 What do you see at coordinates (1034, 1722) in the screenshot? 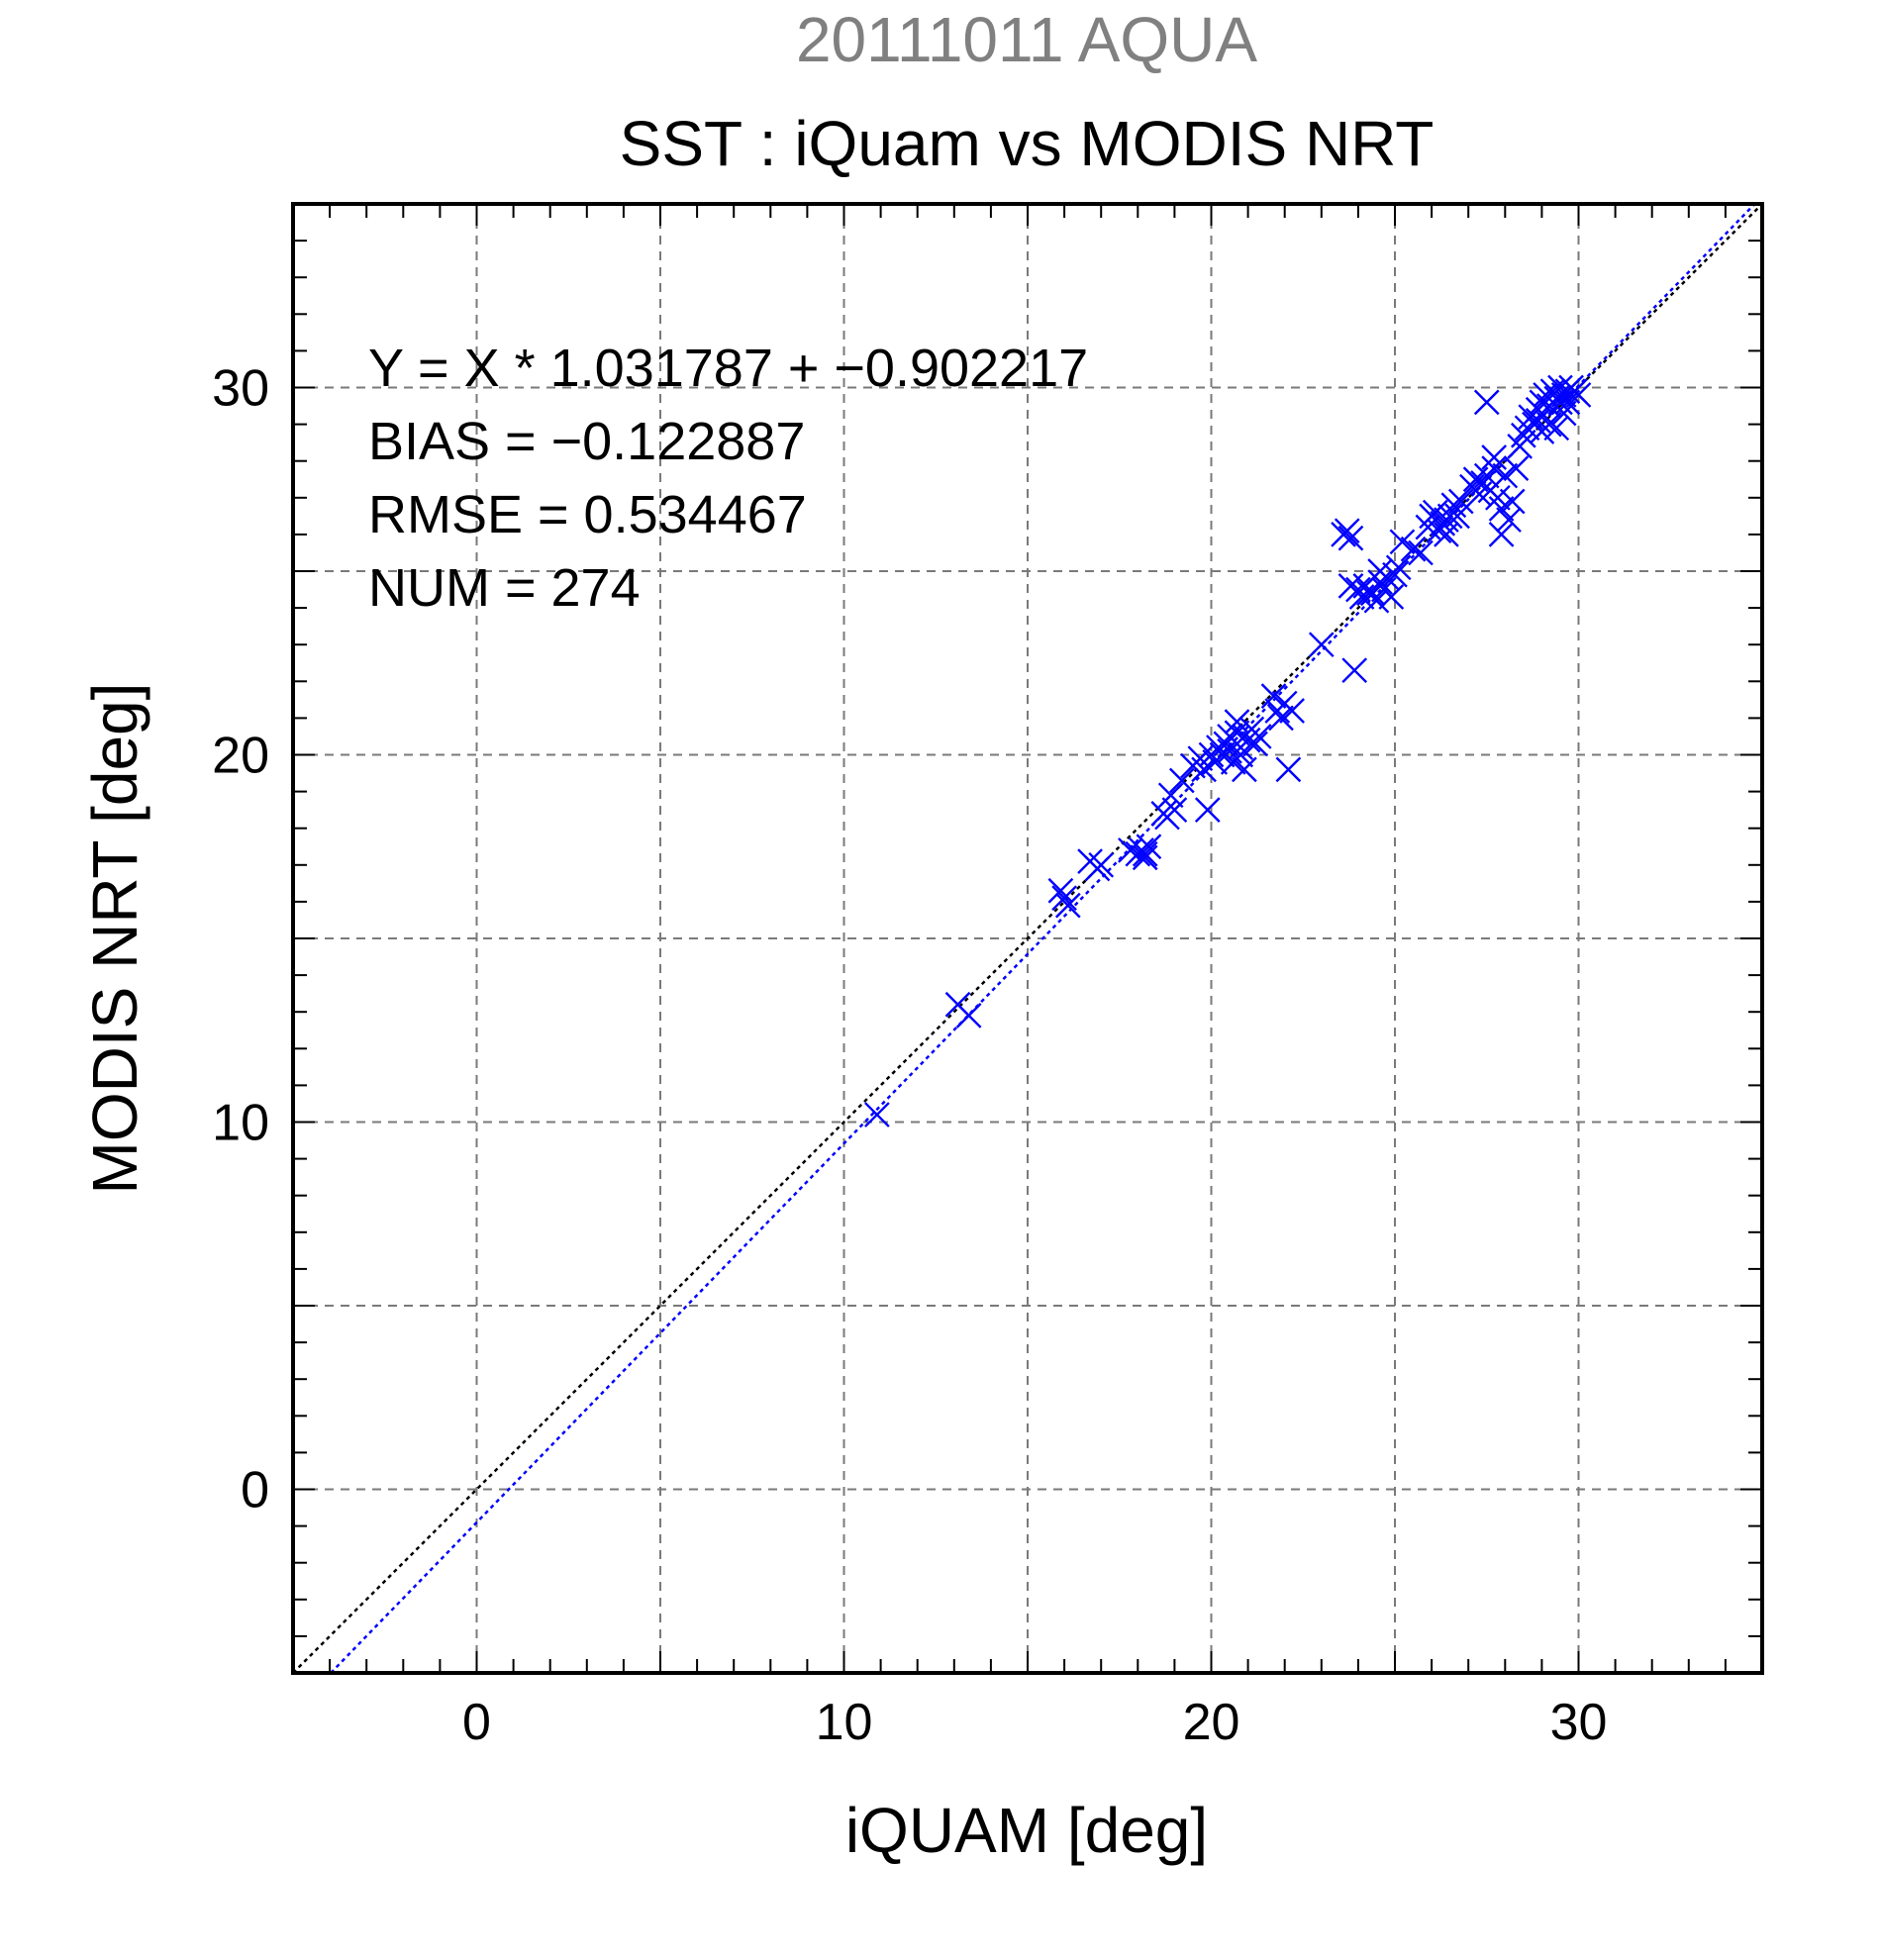
I see `x-tick-labels: 0 10 20 30` at bounding box center [1034, 1722].